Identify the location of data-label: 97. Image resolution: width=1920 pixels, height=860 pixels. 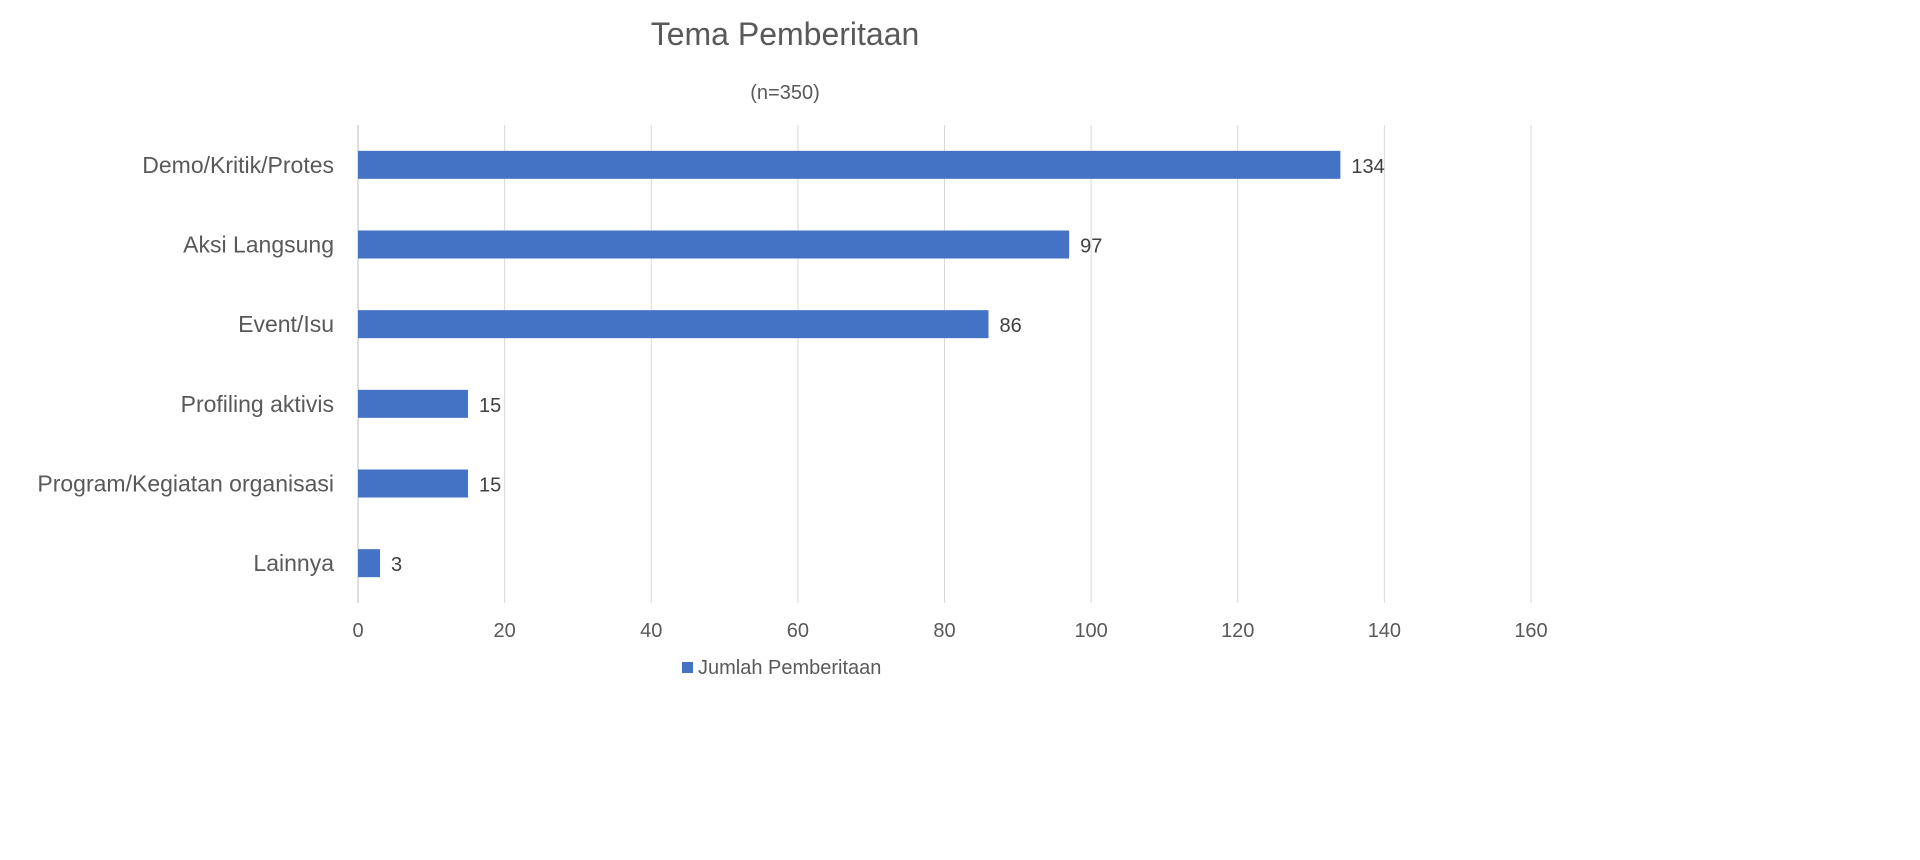
(1091, 247).